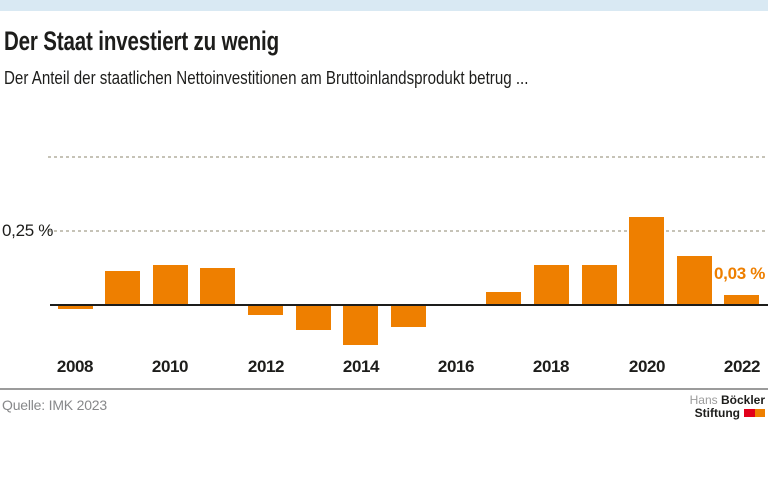 This screenshot has width=768, height=487. Describe the element at coordinates (217, 286) in the screenshot. I see `bar-2011` at that location.